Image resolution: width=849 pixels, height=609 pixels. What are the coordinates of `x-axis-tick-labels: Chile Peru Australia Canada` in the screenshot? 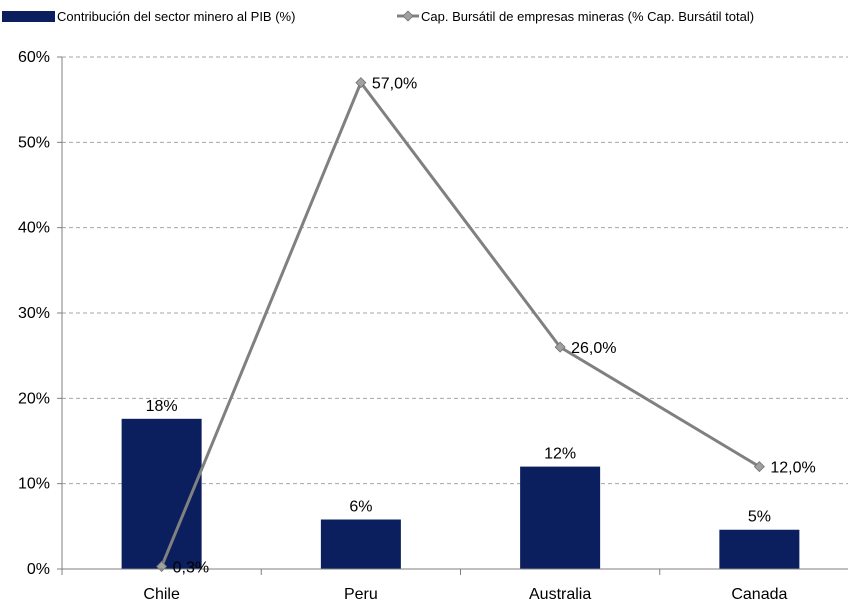 It's located at (465, 594).